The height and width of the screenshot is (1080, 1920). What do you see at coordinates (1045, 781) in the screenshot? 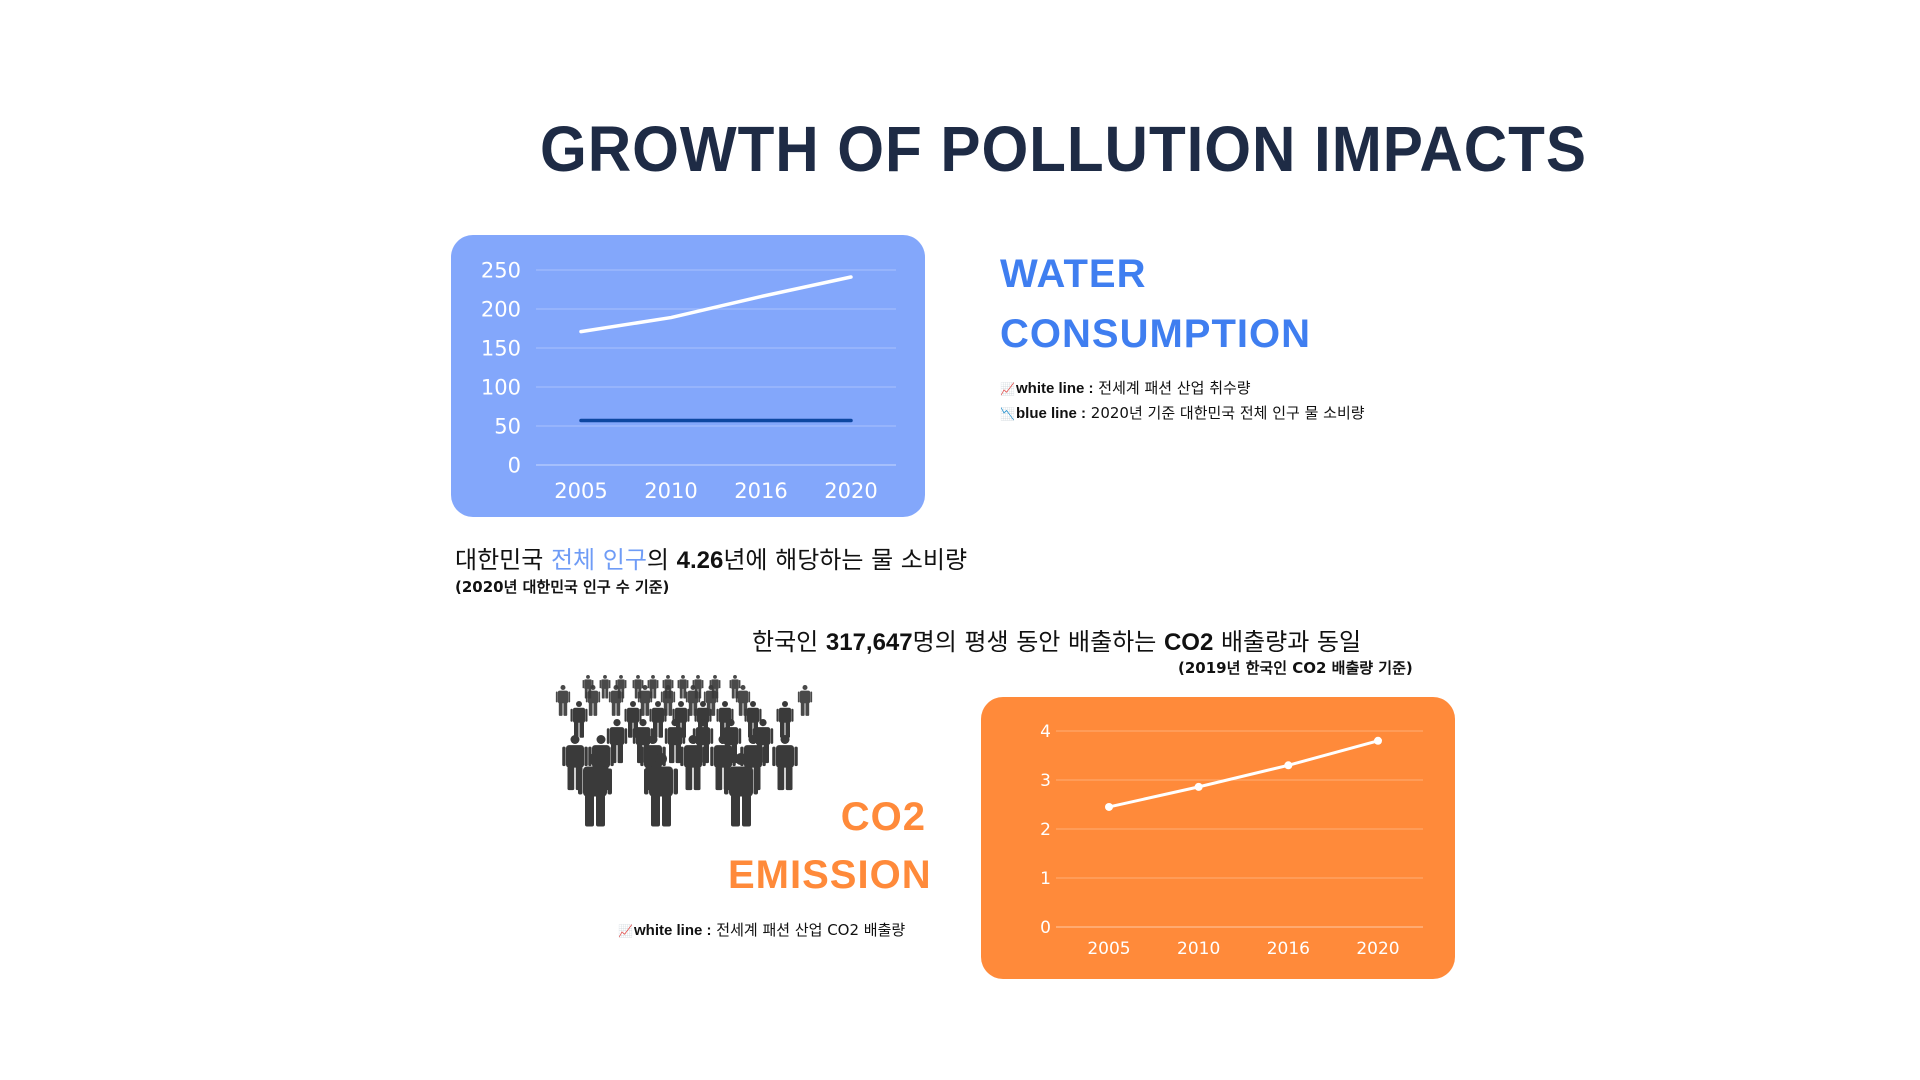
I see `y-tick-label: 3` at bounding box center [1045, 781].